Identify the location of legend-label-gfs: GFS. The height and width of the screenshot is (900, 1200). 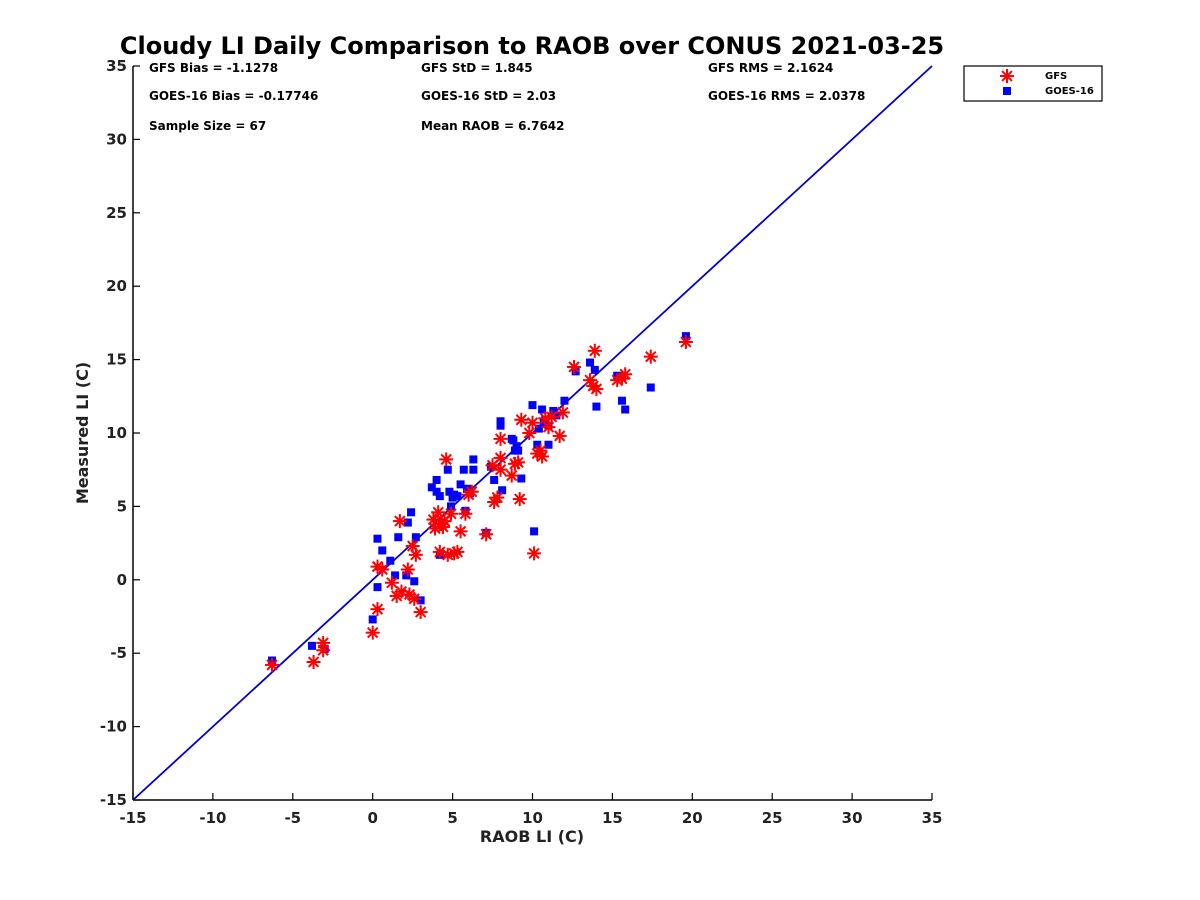
(1056, 76).